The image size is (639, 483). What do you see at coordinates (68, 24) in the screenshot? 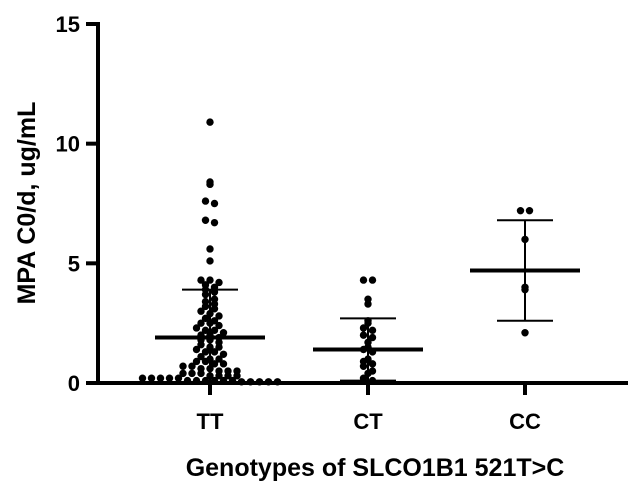
I see `y-tick-label: 15` at bounding box center [68, 24].